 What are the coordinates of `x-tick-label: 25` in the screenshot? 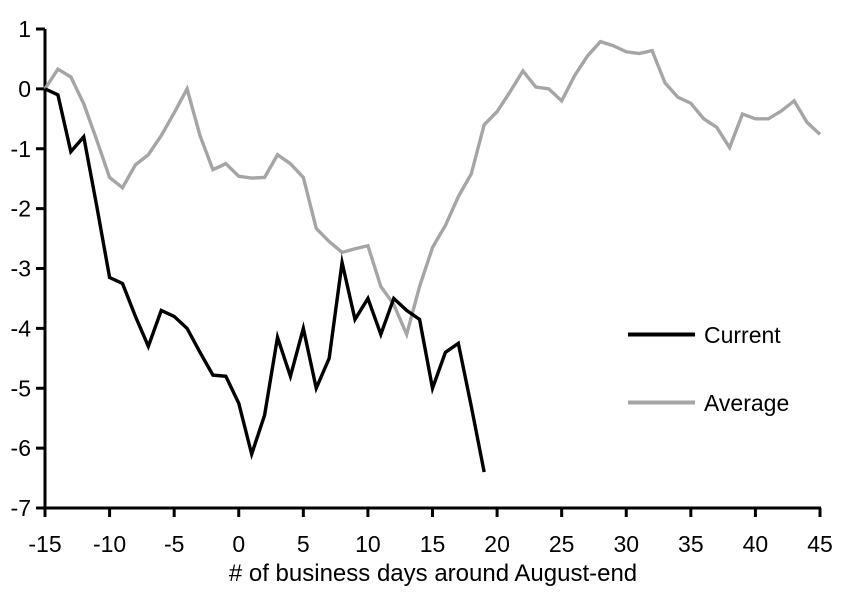 It's located at (562, 544).